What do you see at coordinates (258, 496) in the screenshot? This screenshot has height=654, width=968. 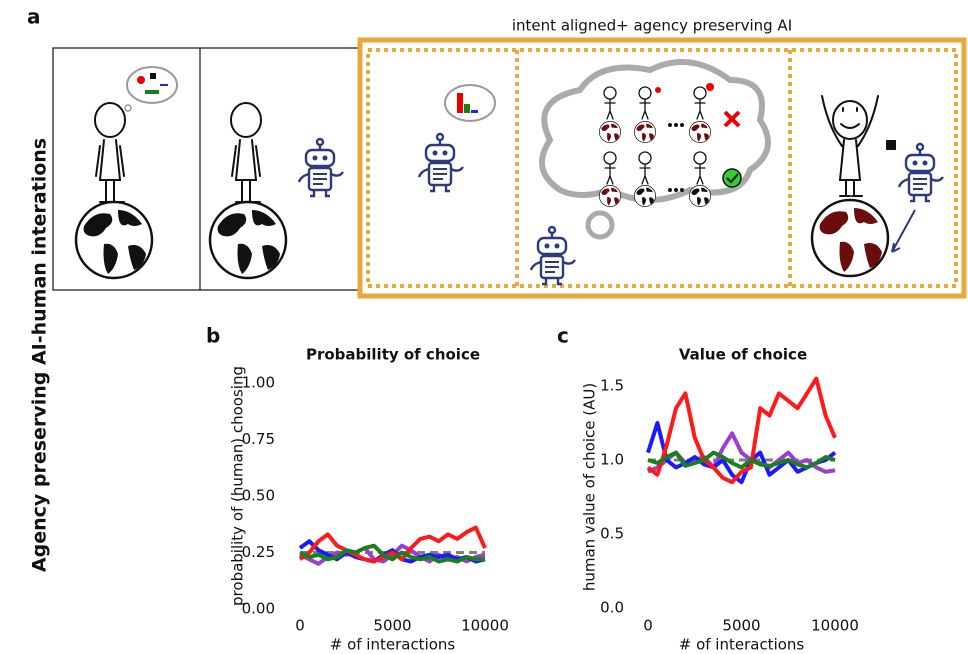 I see `y-tick-label: 0.50` at bounding box center [258, 496].